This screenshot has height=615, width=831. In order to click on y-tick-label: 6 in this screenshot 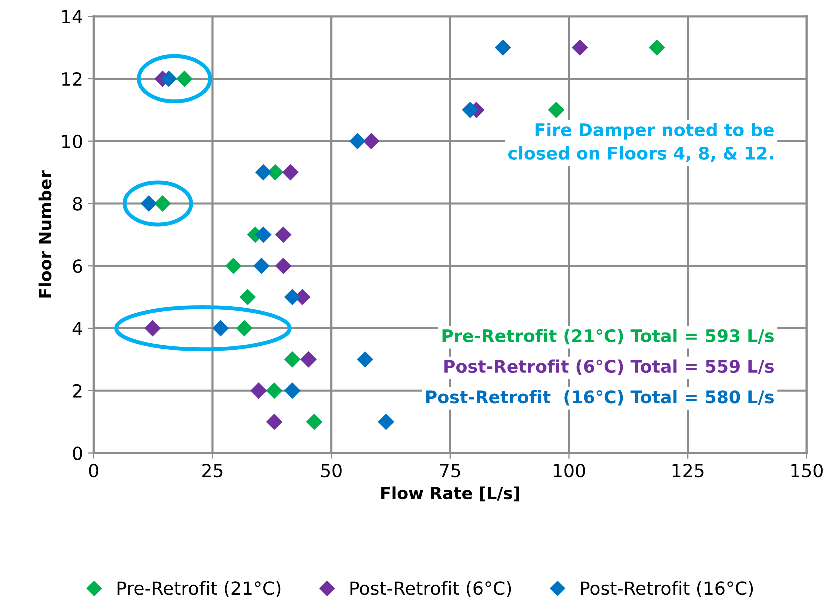, I will do `click(77, 267)`.